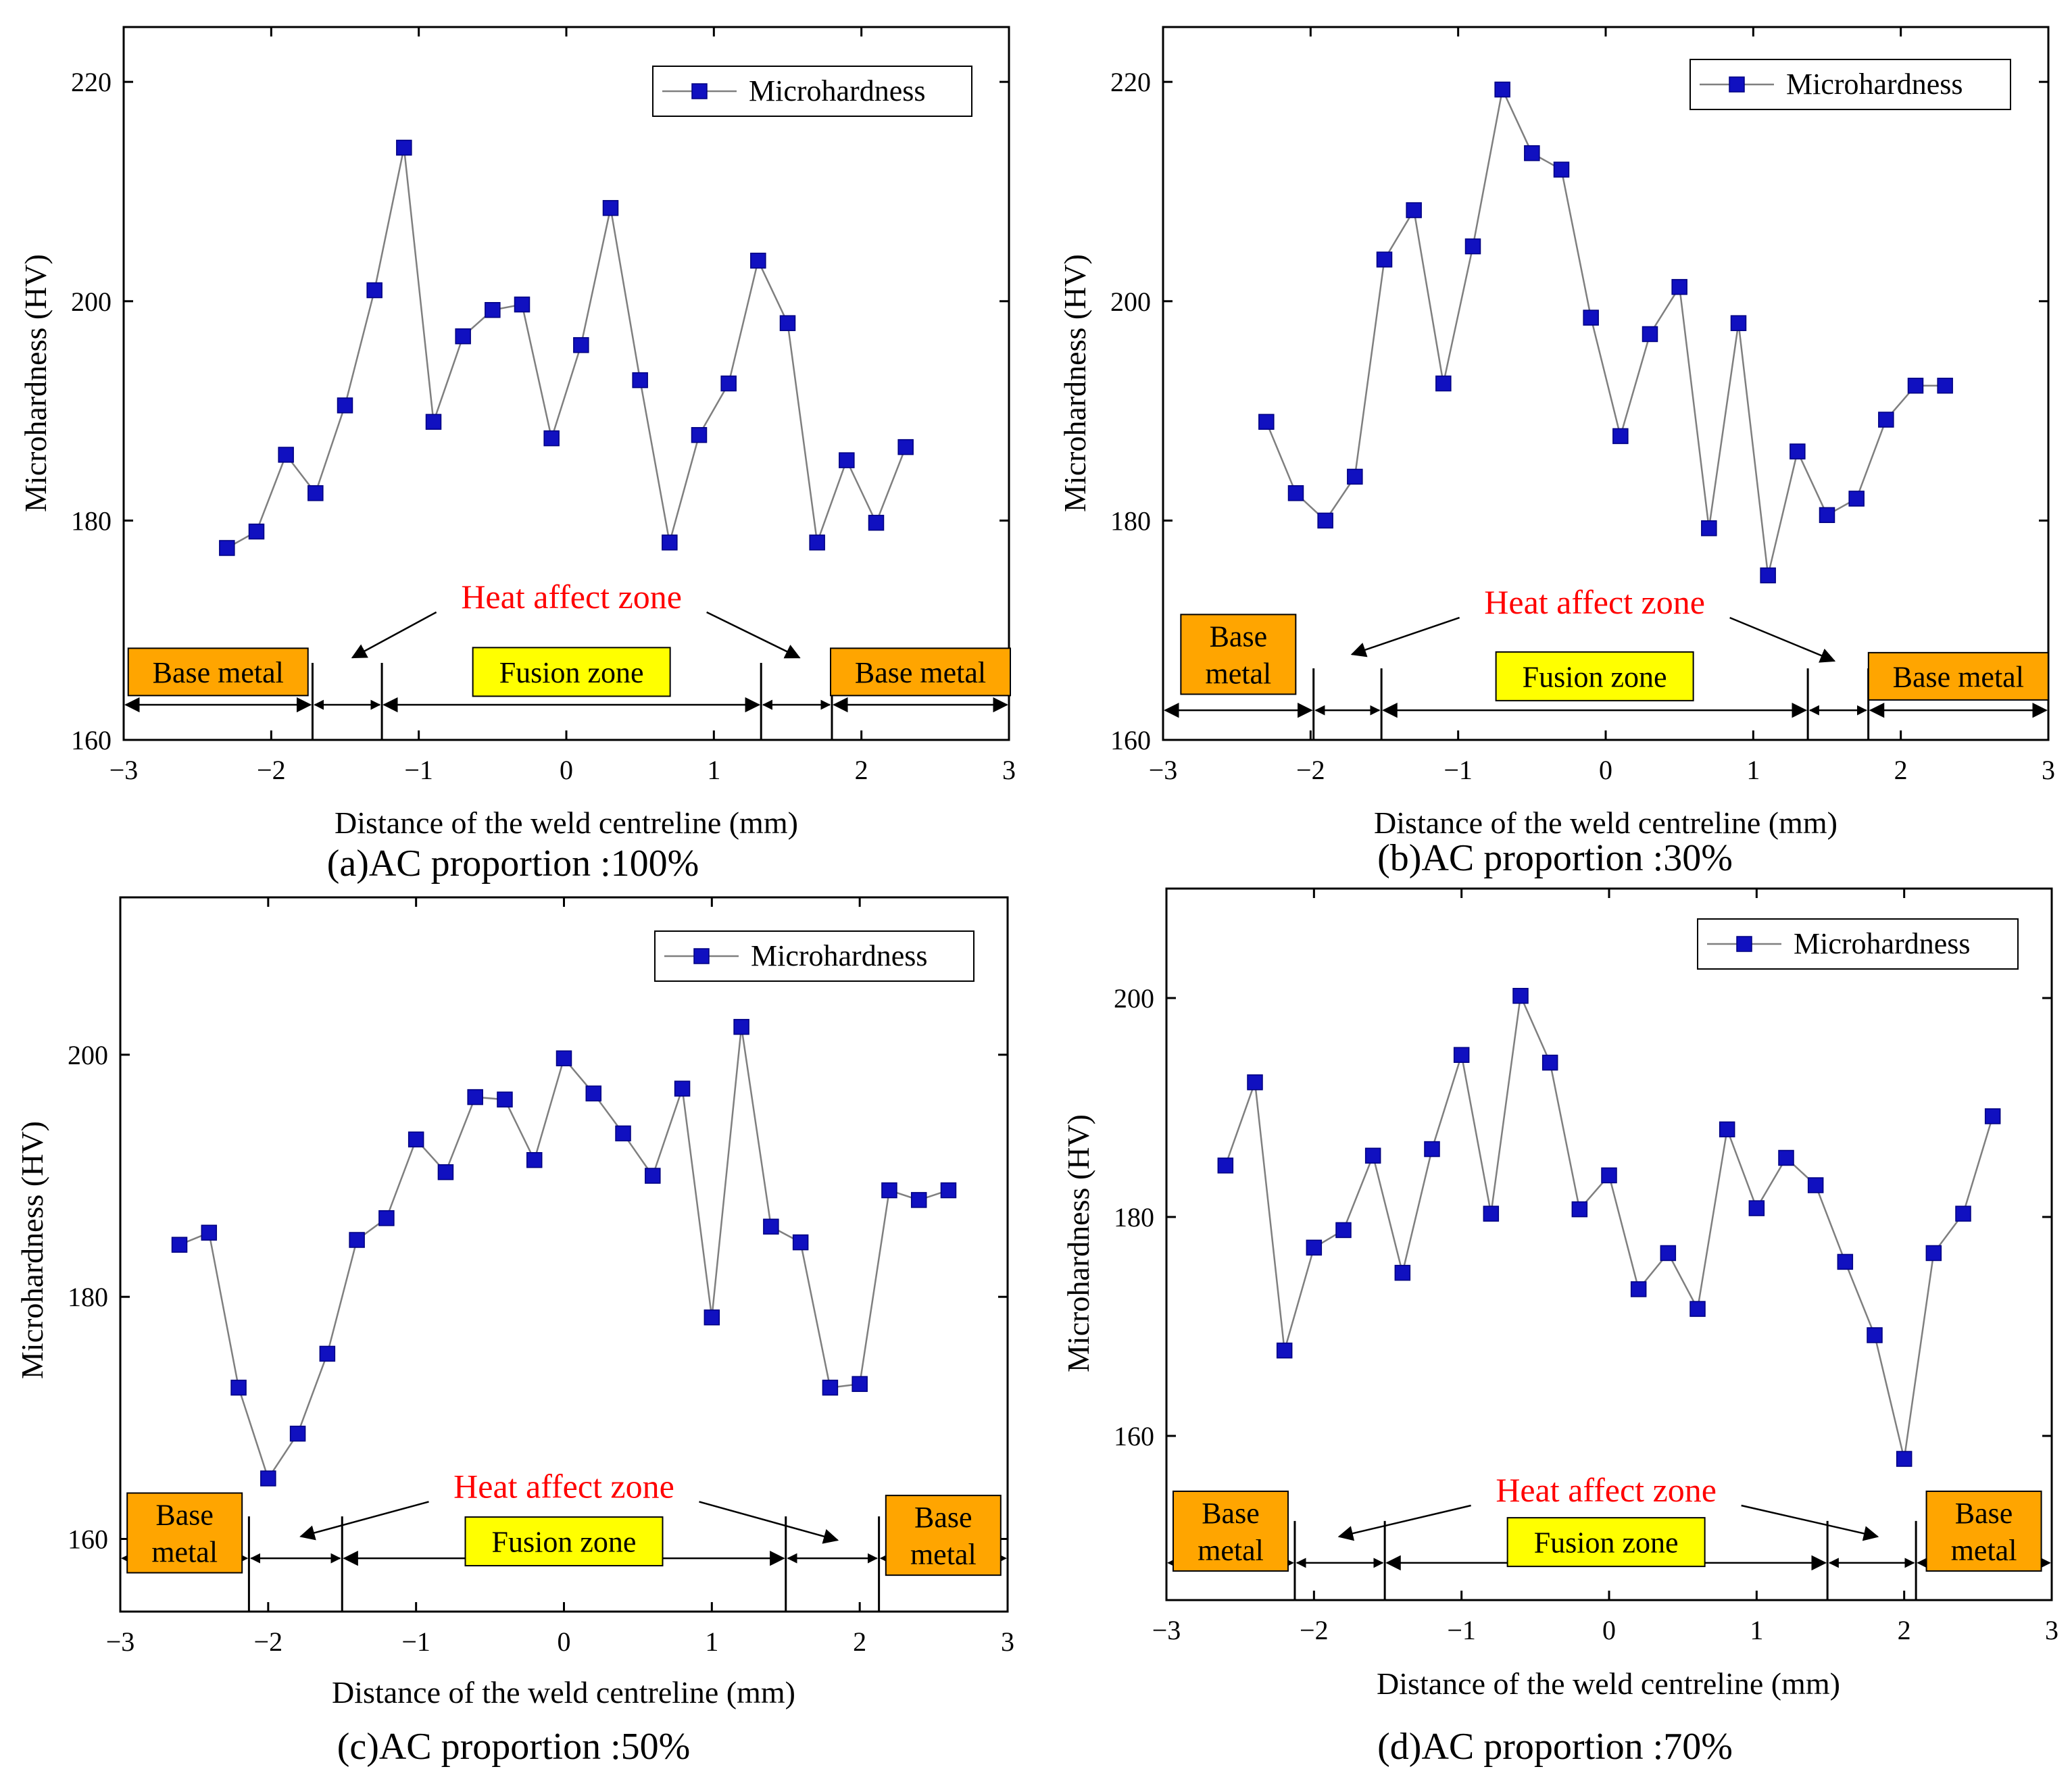 The width and height of the screenshot is (2072, 1792). Describe the element at coordinates (513, 864) in the screenshot. I see `panel-caption: (a)AC proportion :100%` at that location.